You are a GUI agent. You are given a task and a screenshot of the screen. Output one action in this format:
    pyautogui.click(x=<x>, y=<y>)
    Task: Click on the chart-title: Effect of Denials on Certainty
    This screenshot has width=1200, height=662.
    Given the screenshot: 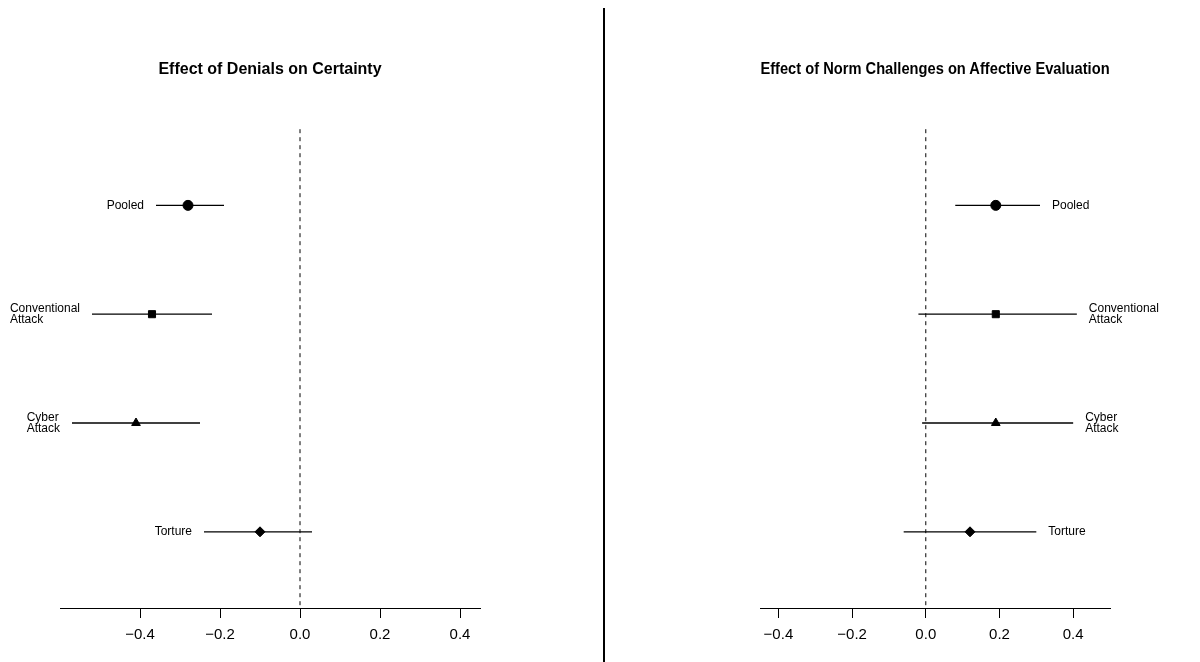 What is the action you would take?
    pyautogui.click(x=270, y=69)
    